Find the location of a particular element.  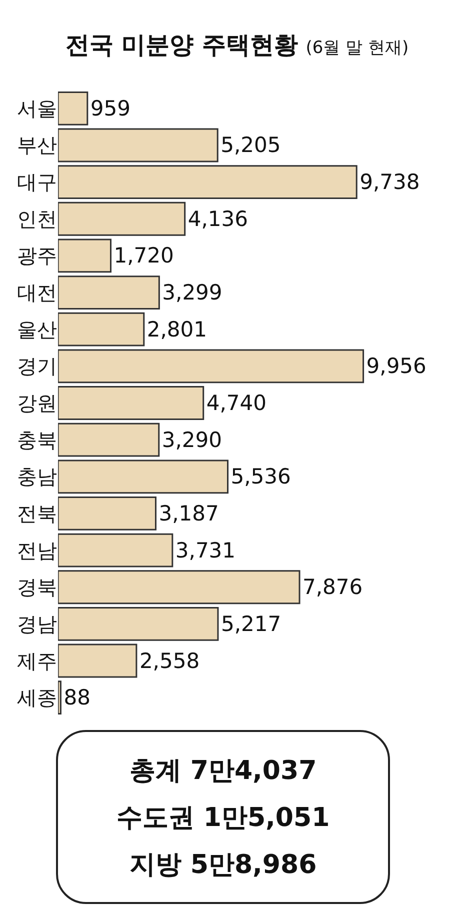

data-label: 4,740 is located at coordinates (236, 403).